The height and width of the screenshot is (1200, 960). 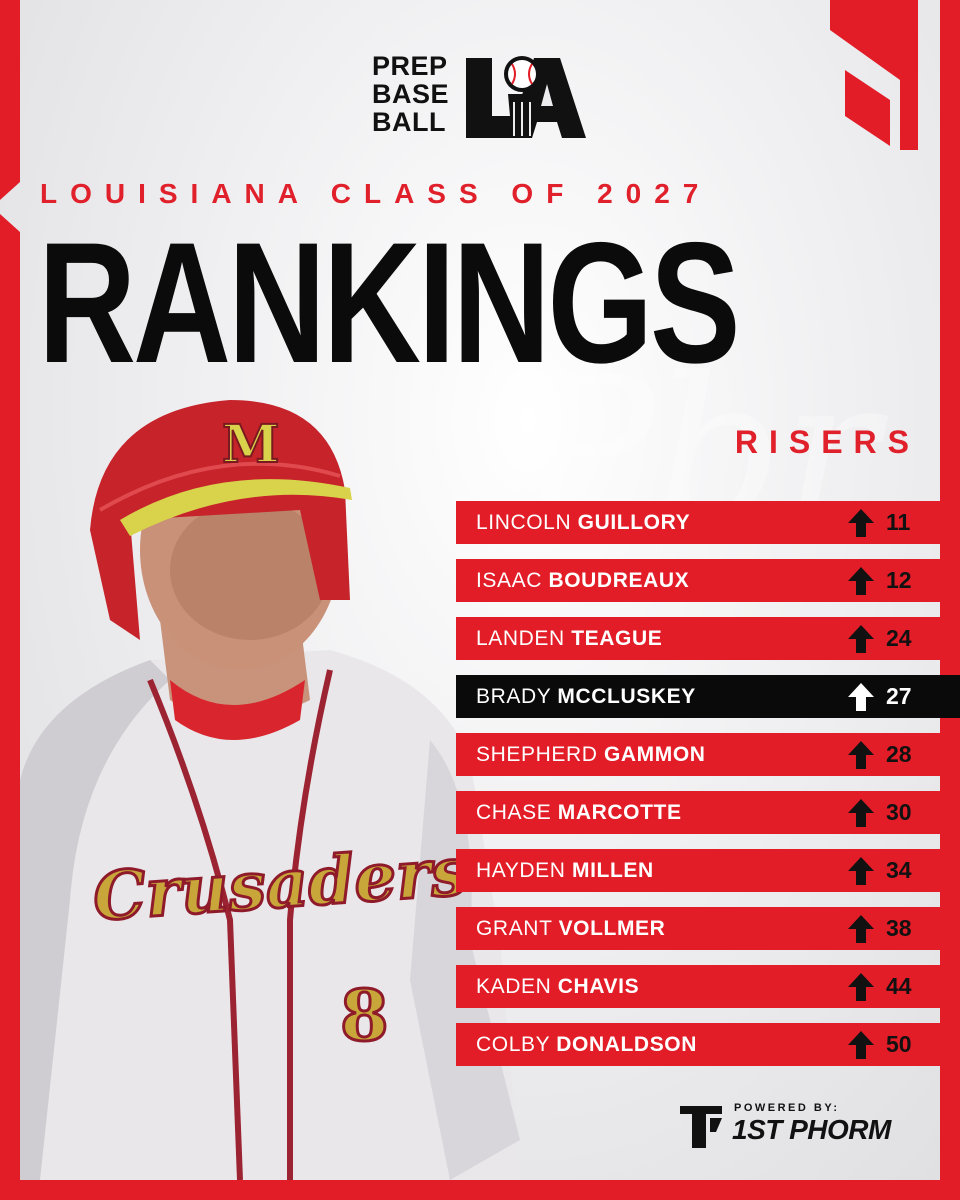 I want to click on ranking-row: BRADY MCCLUSKEY 27, so click(x=708, y=696).